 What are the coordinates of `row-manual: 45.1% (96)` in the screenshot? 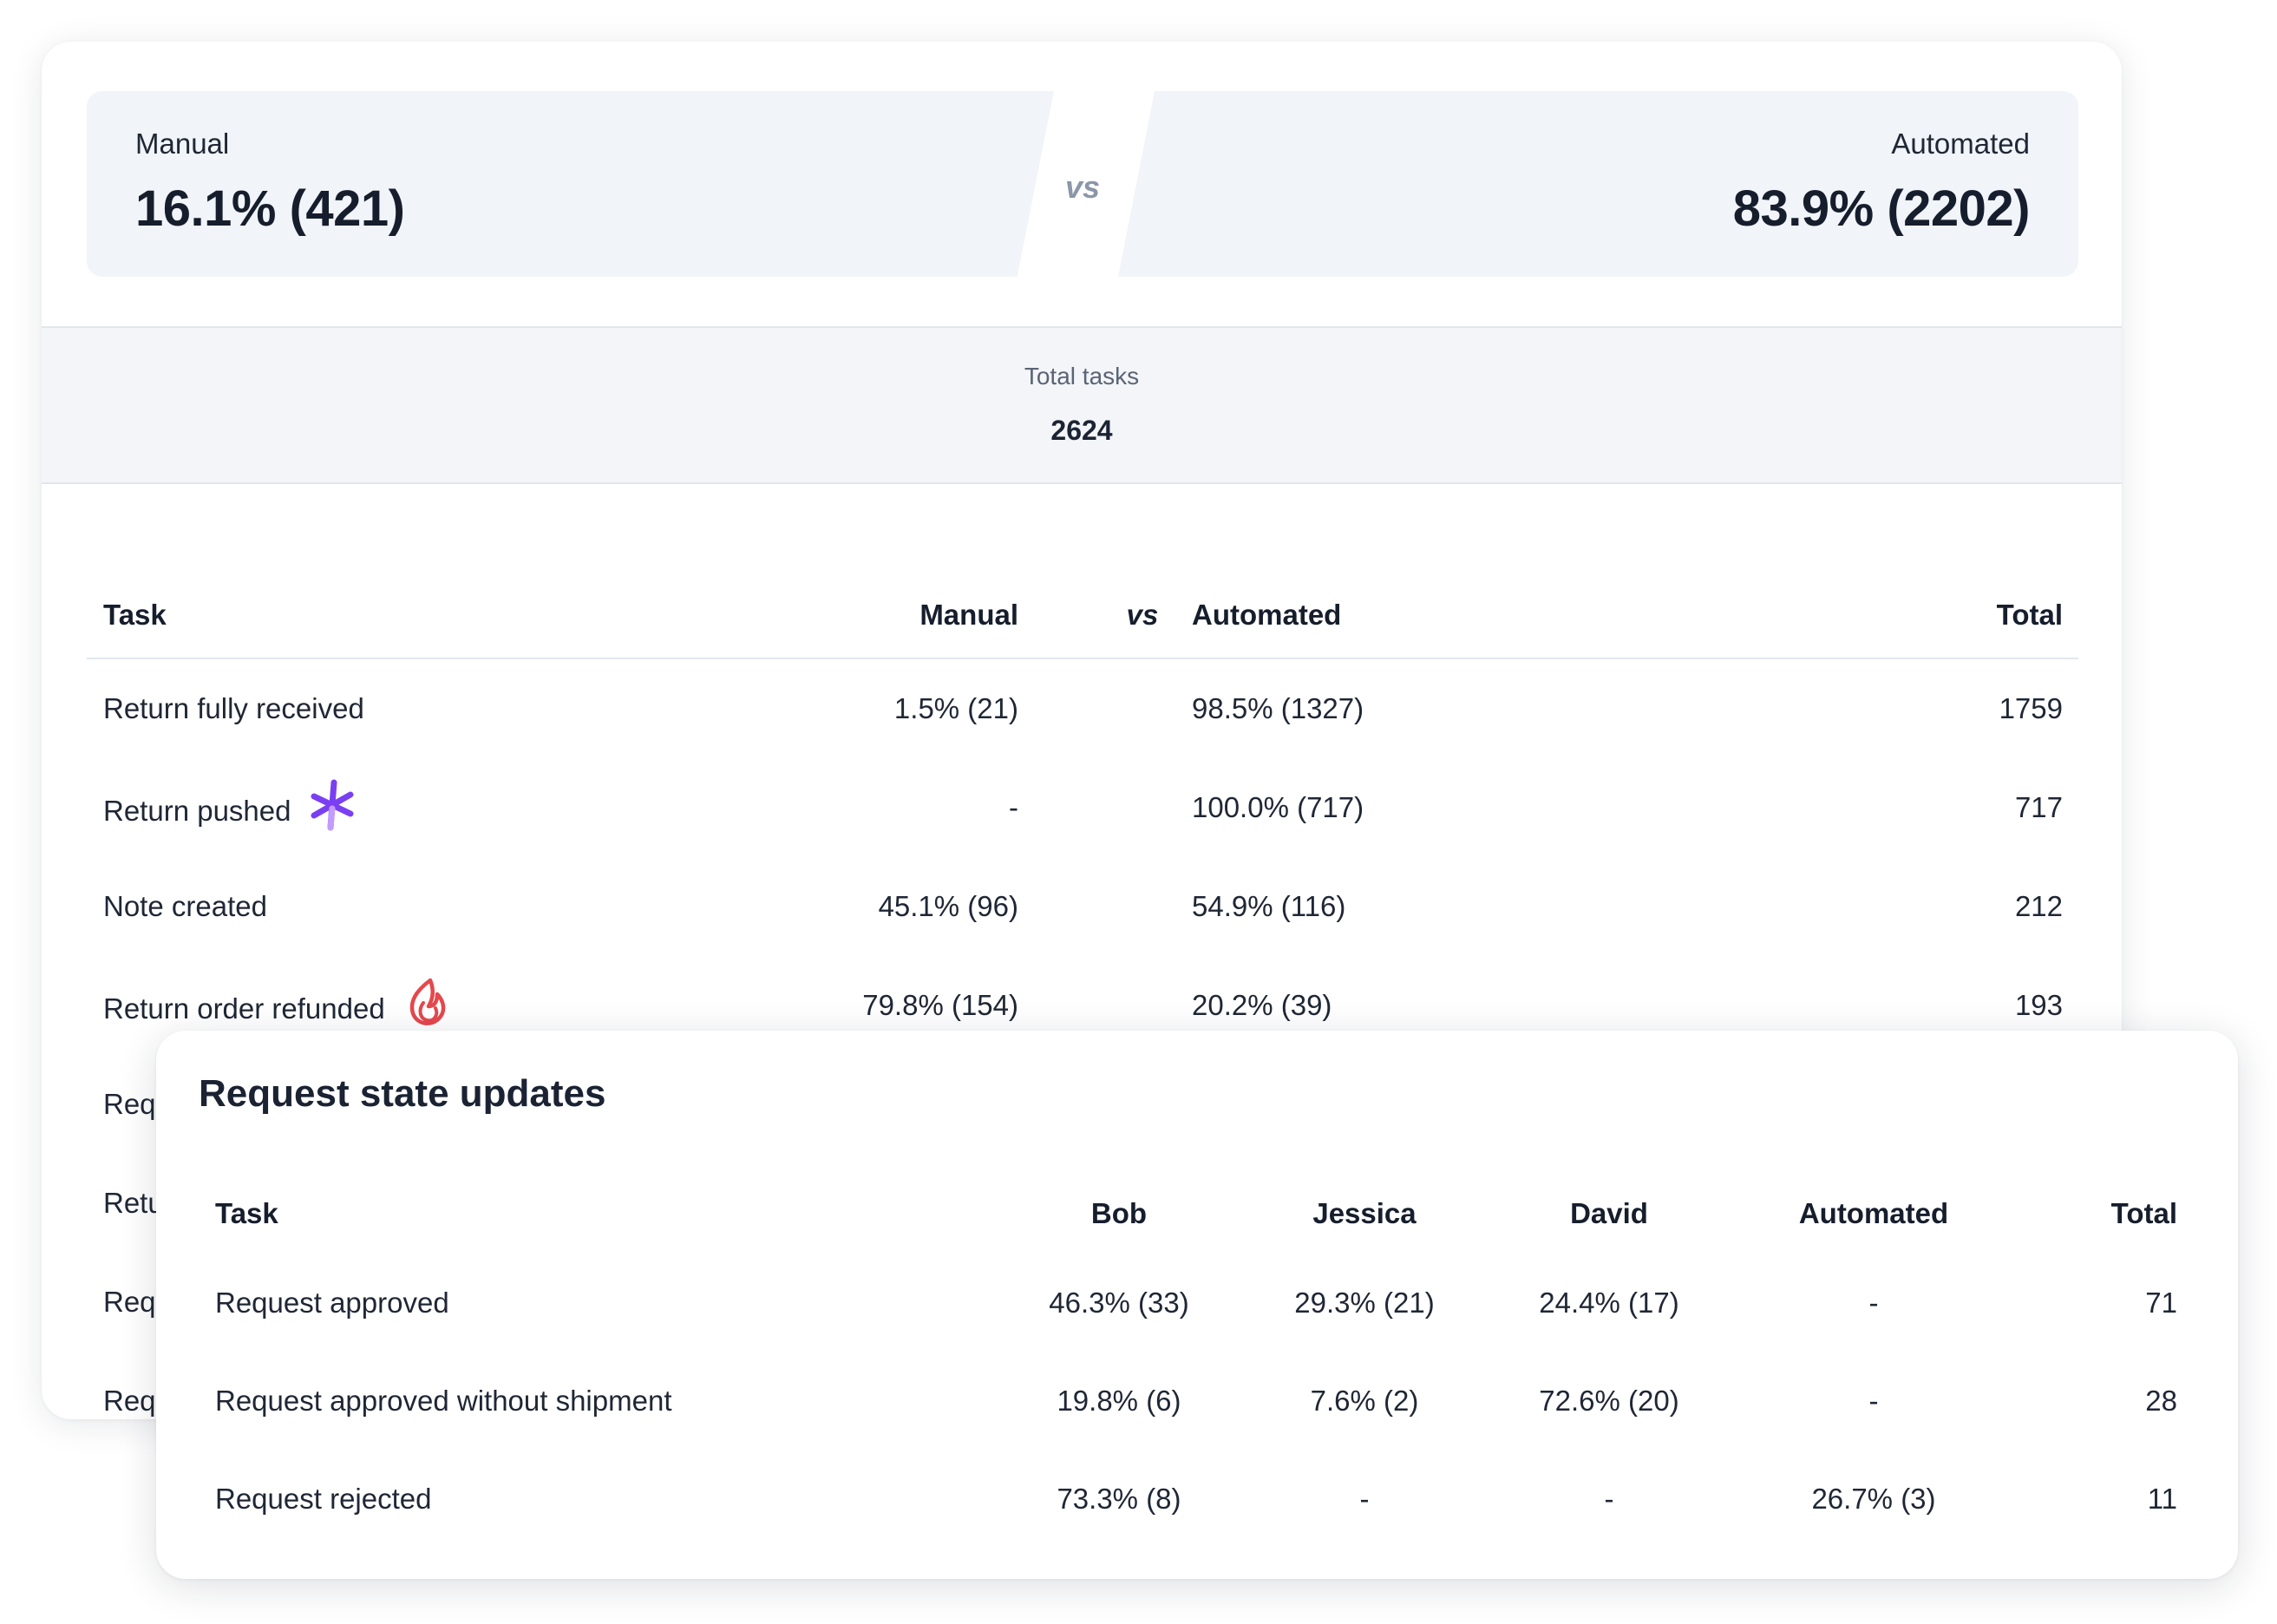 It's located at (948, 906).